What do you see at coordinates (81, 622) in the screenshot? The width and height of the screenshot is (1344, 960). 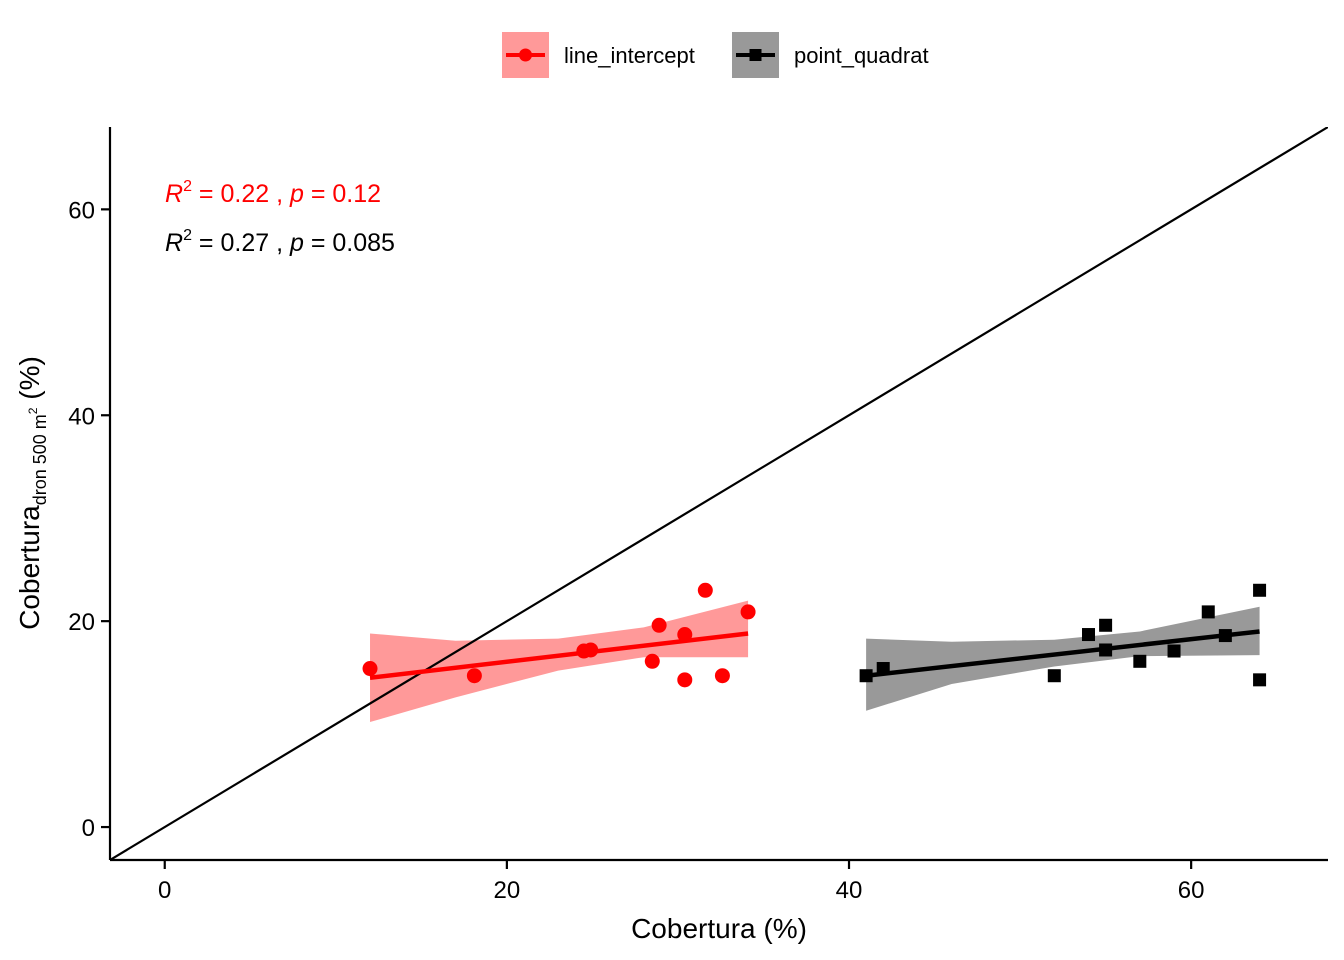 I see `y-tick-label: 20` at bounding box center [81, 622].